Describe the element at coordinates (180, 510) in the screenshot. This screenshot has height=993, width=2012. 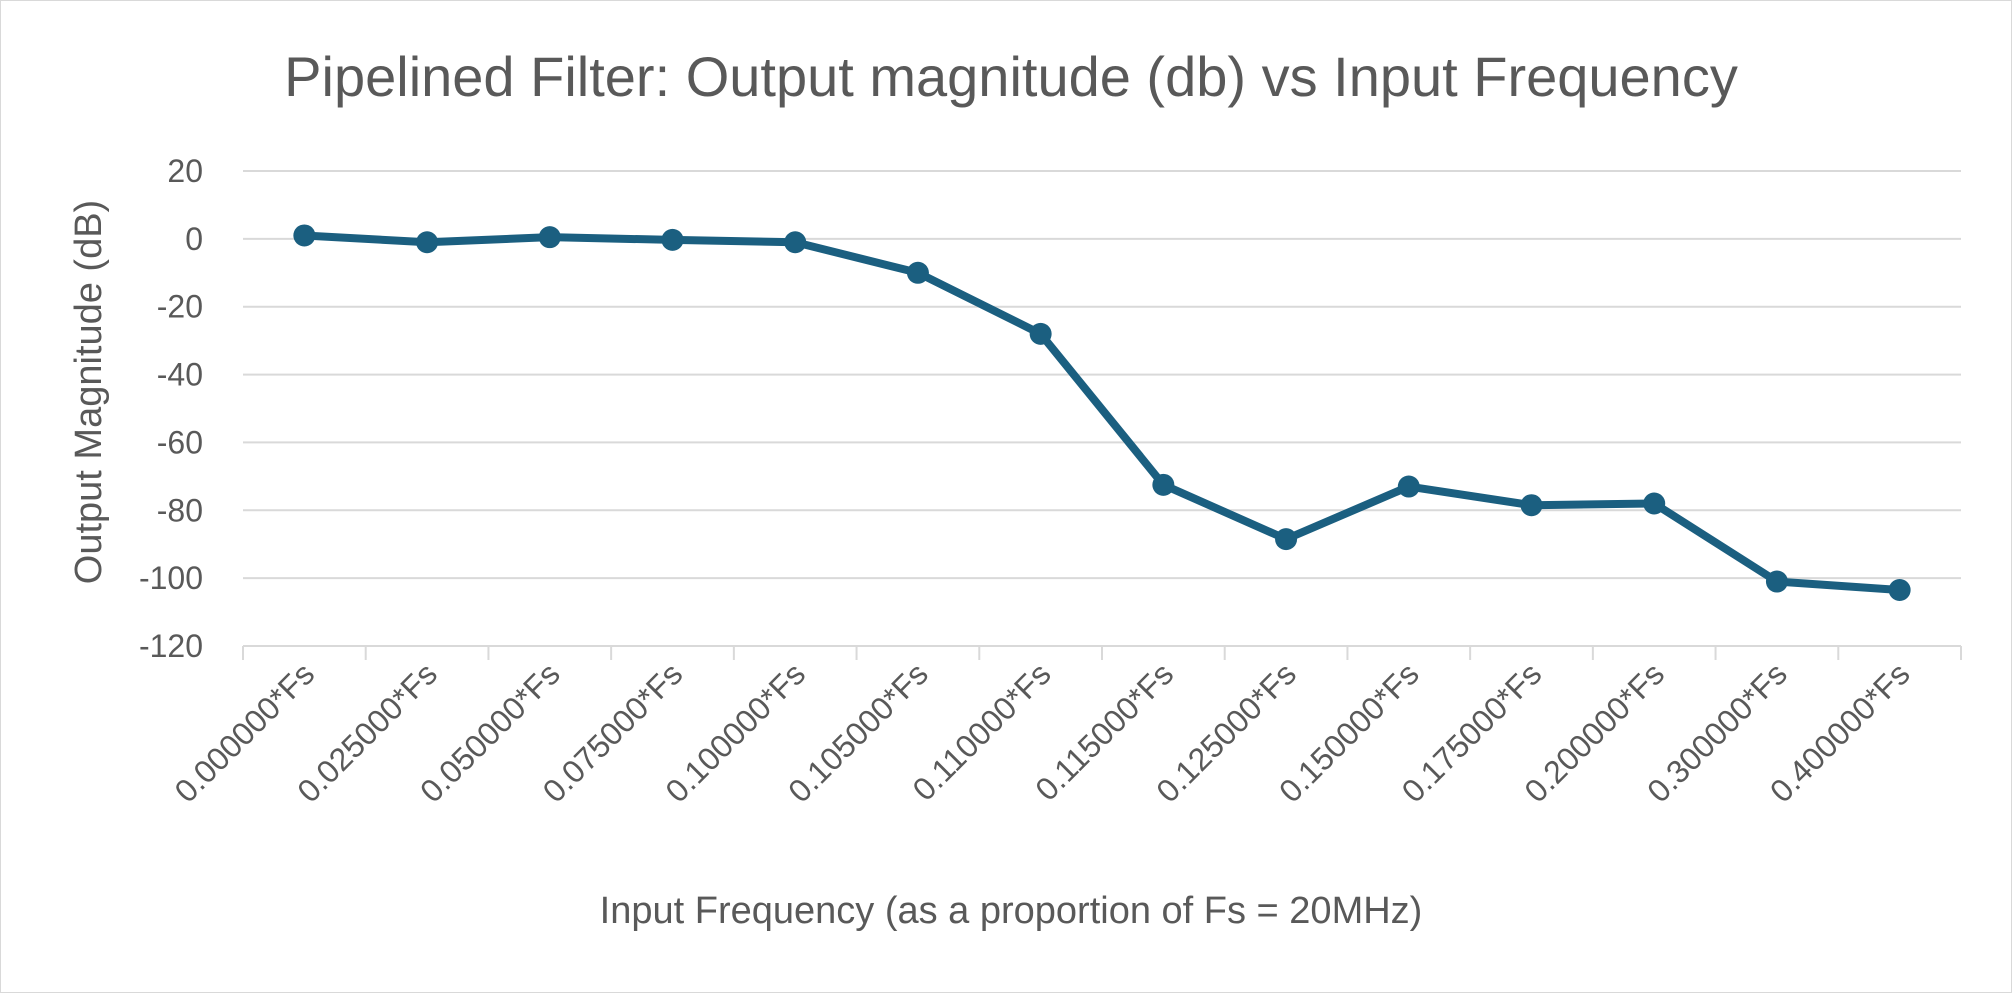
I see `y-tick-label: -80` at that location.